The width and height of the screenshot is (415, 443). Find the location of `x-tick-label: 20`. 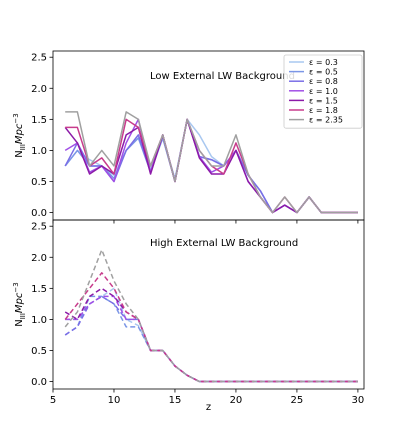

x-tick-label: 20 is located at coordinates (236, 400).